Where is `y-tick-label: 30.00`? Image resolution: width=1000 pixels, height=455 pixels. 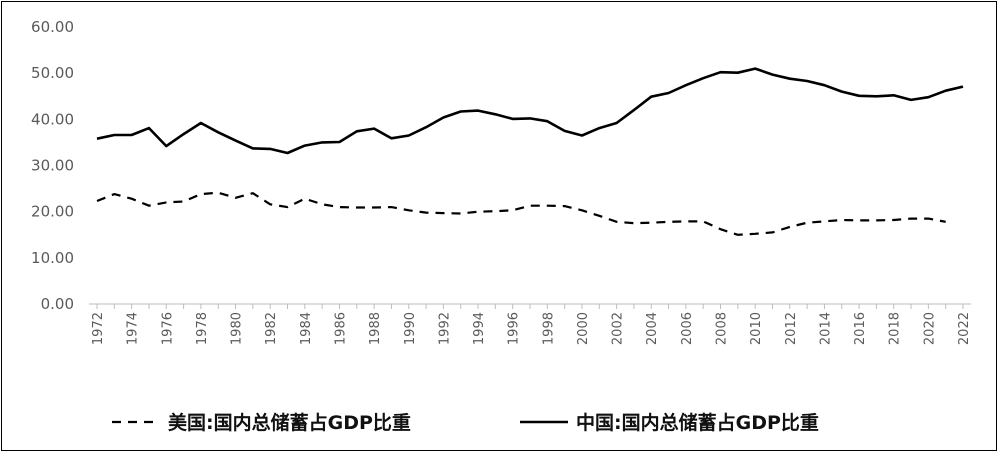
y-tick-label: 30.00 is located at coordinates (52, 166).